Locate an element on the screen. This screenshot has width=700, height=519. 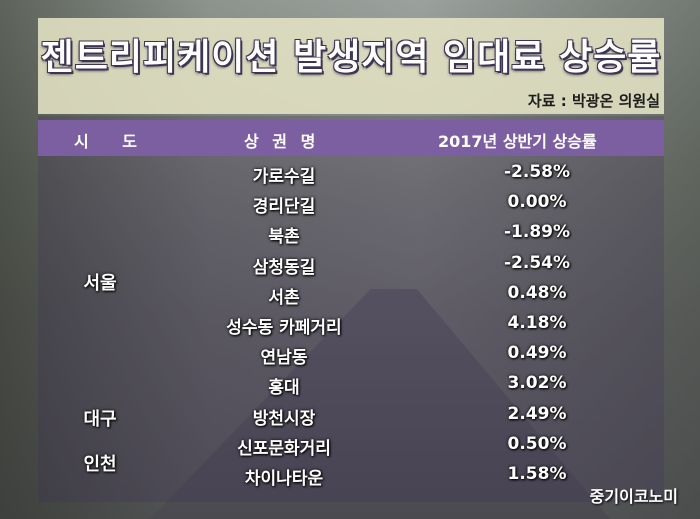
rate-value-cell: 4.18% is located at coordinates (537, 323).